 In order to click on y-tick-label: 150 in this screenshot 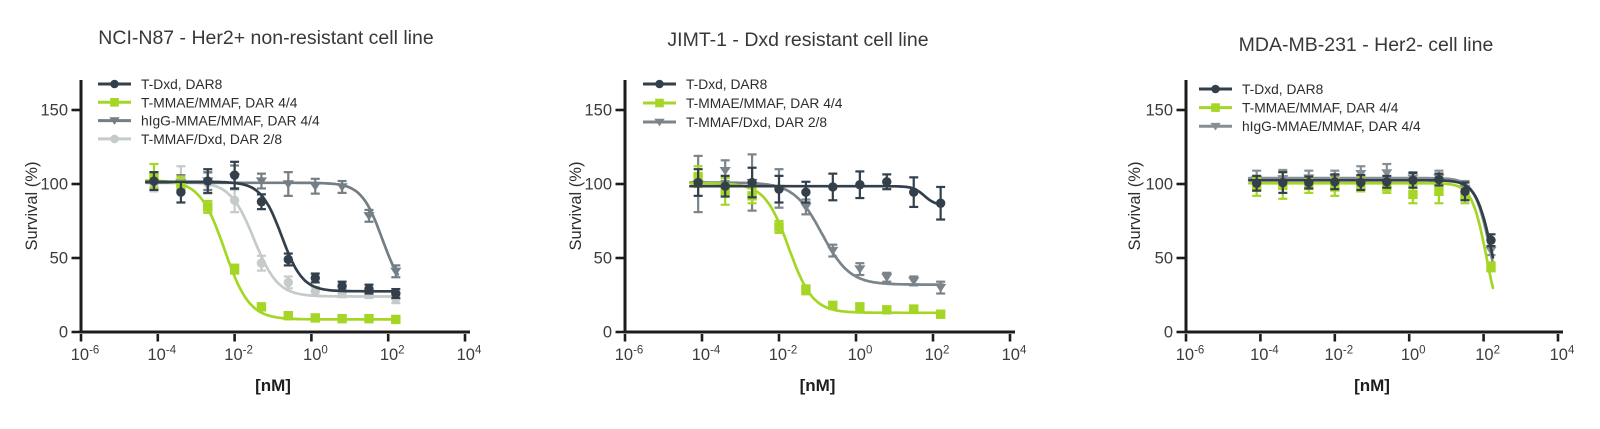, I will do `click(1159, 111)`.